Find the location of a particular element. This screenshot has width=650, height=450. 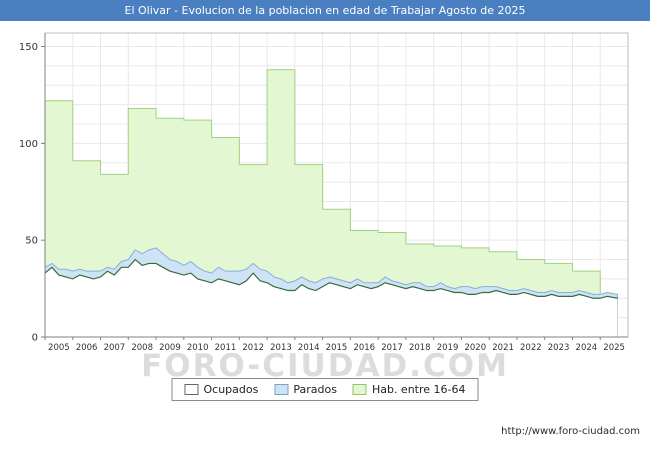

svg-text: 2007 is located at coordinates (115, 348).